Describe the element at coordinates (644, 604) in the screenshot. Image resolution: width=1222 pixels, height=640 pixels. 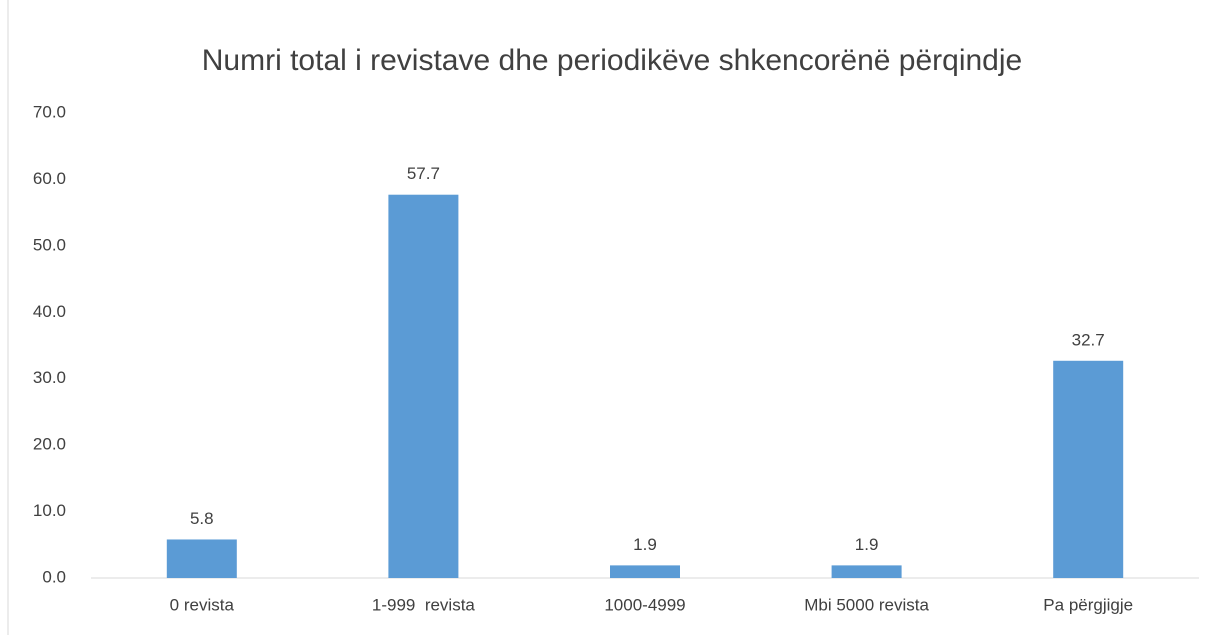
I see `x-tick-label: 1000-4999` at that location.